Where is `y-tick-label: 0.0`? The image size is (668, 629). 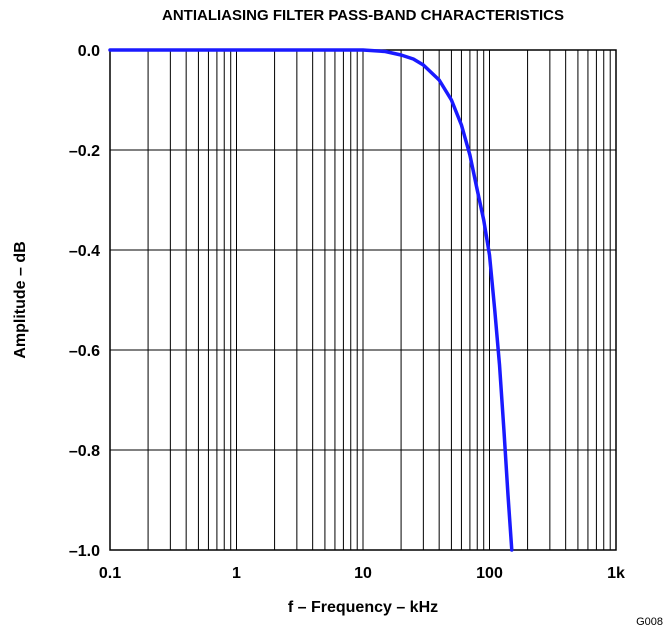
y-tick-label: 0.0 is located at coordinates (89, 51).